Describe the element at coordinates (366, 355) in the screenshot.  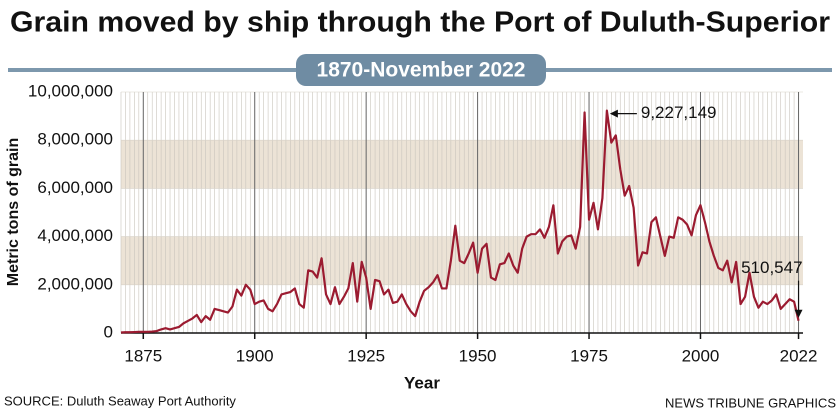
I see `x-tick-label: 1925` at that location.